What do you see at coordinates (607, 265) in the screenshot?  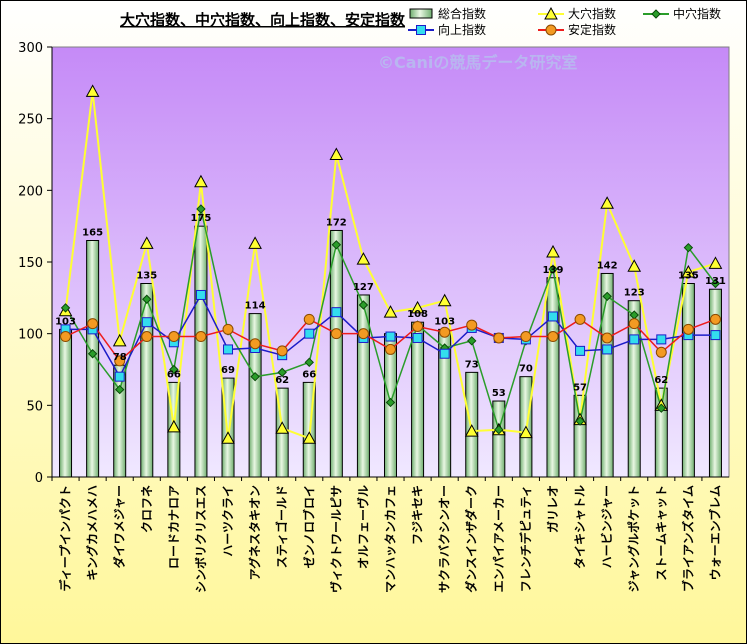 I see `bar-value-label: 142` at bounding box center [607, 265].